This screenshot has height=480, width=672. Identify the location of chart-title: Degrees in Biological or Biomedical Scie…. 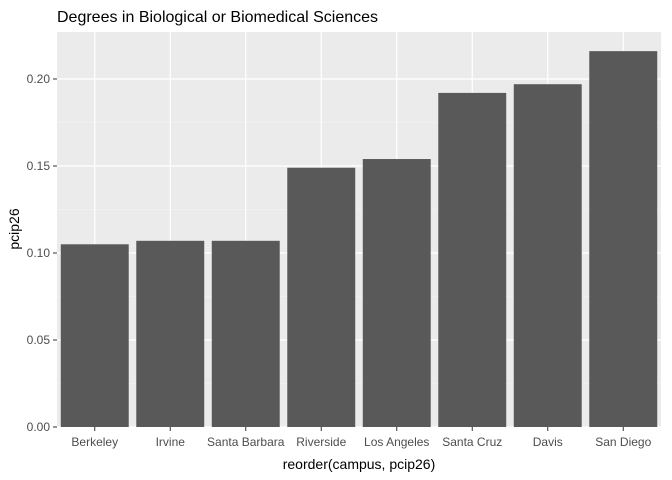
(217, 17).